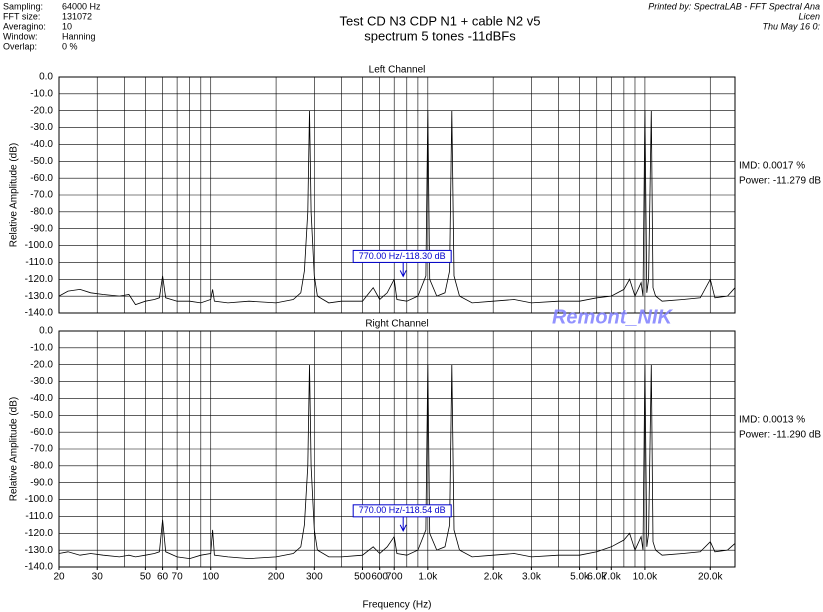  What do you see at coordinates (81, 6) in the screenshot?
I see `info-value: 64000 Hz` at bounding box center [81, 6].